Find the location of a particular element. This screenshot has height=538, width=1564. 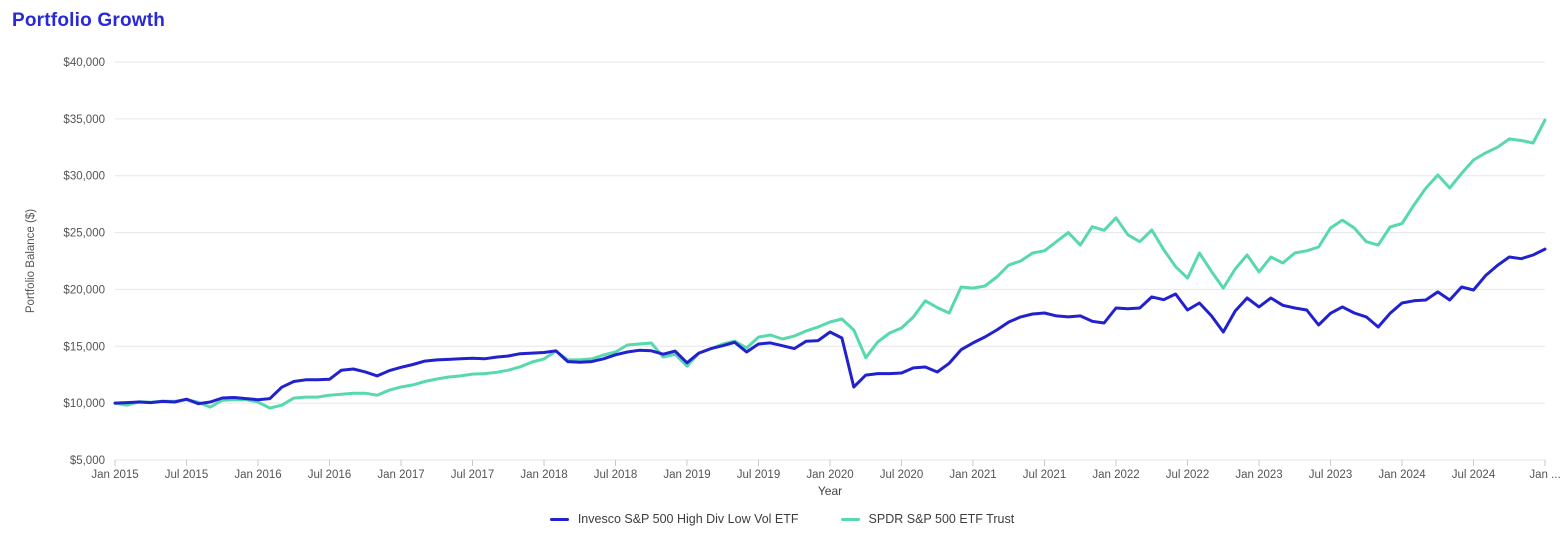

spdr-line-swatch-icon is located at coordinates (850, 519).